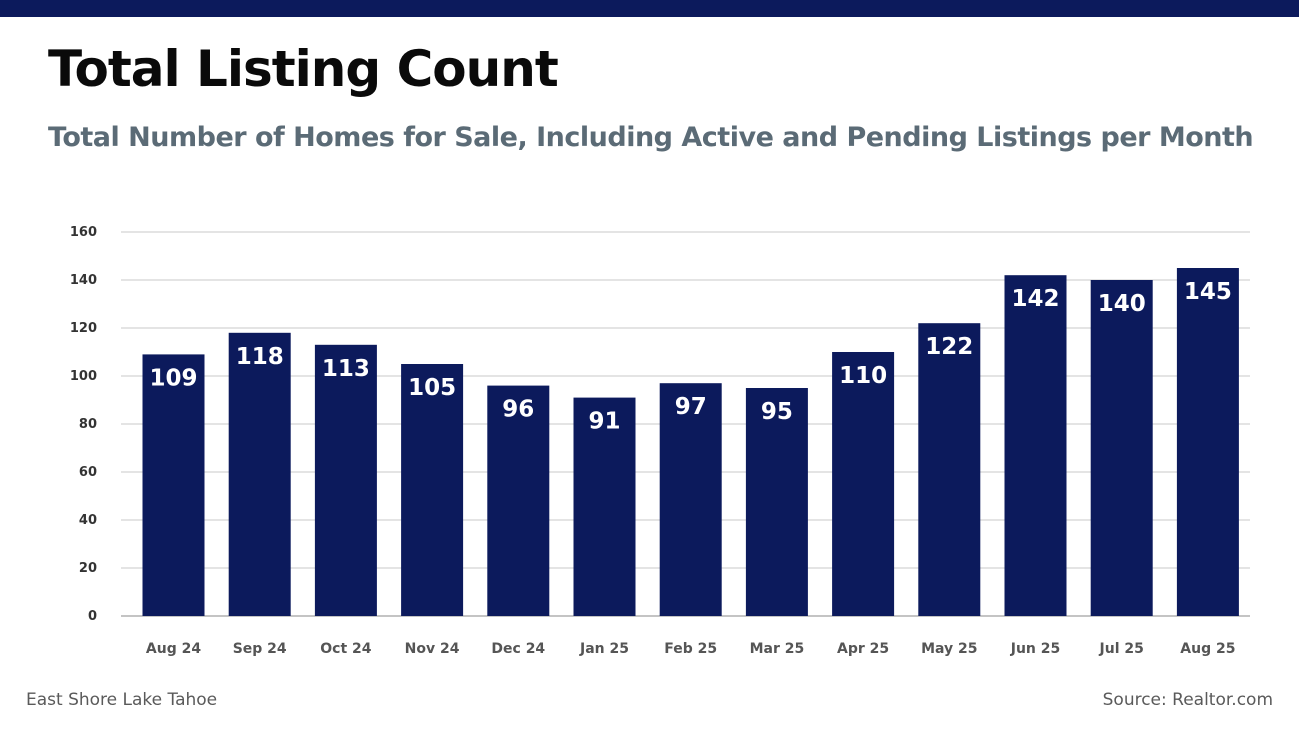 Image resolution: width=1299 pixels, height=730 pixels. I want to click on bar-value-label: 140, so click(1122, 304).